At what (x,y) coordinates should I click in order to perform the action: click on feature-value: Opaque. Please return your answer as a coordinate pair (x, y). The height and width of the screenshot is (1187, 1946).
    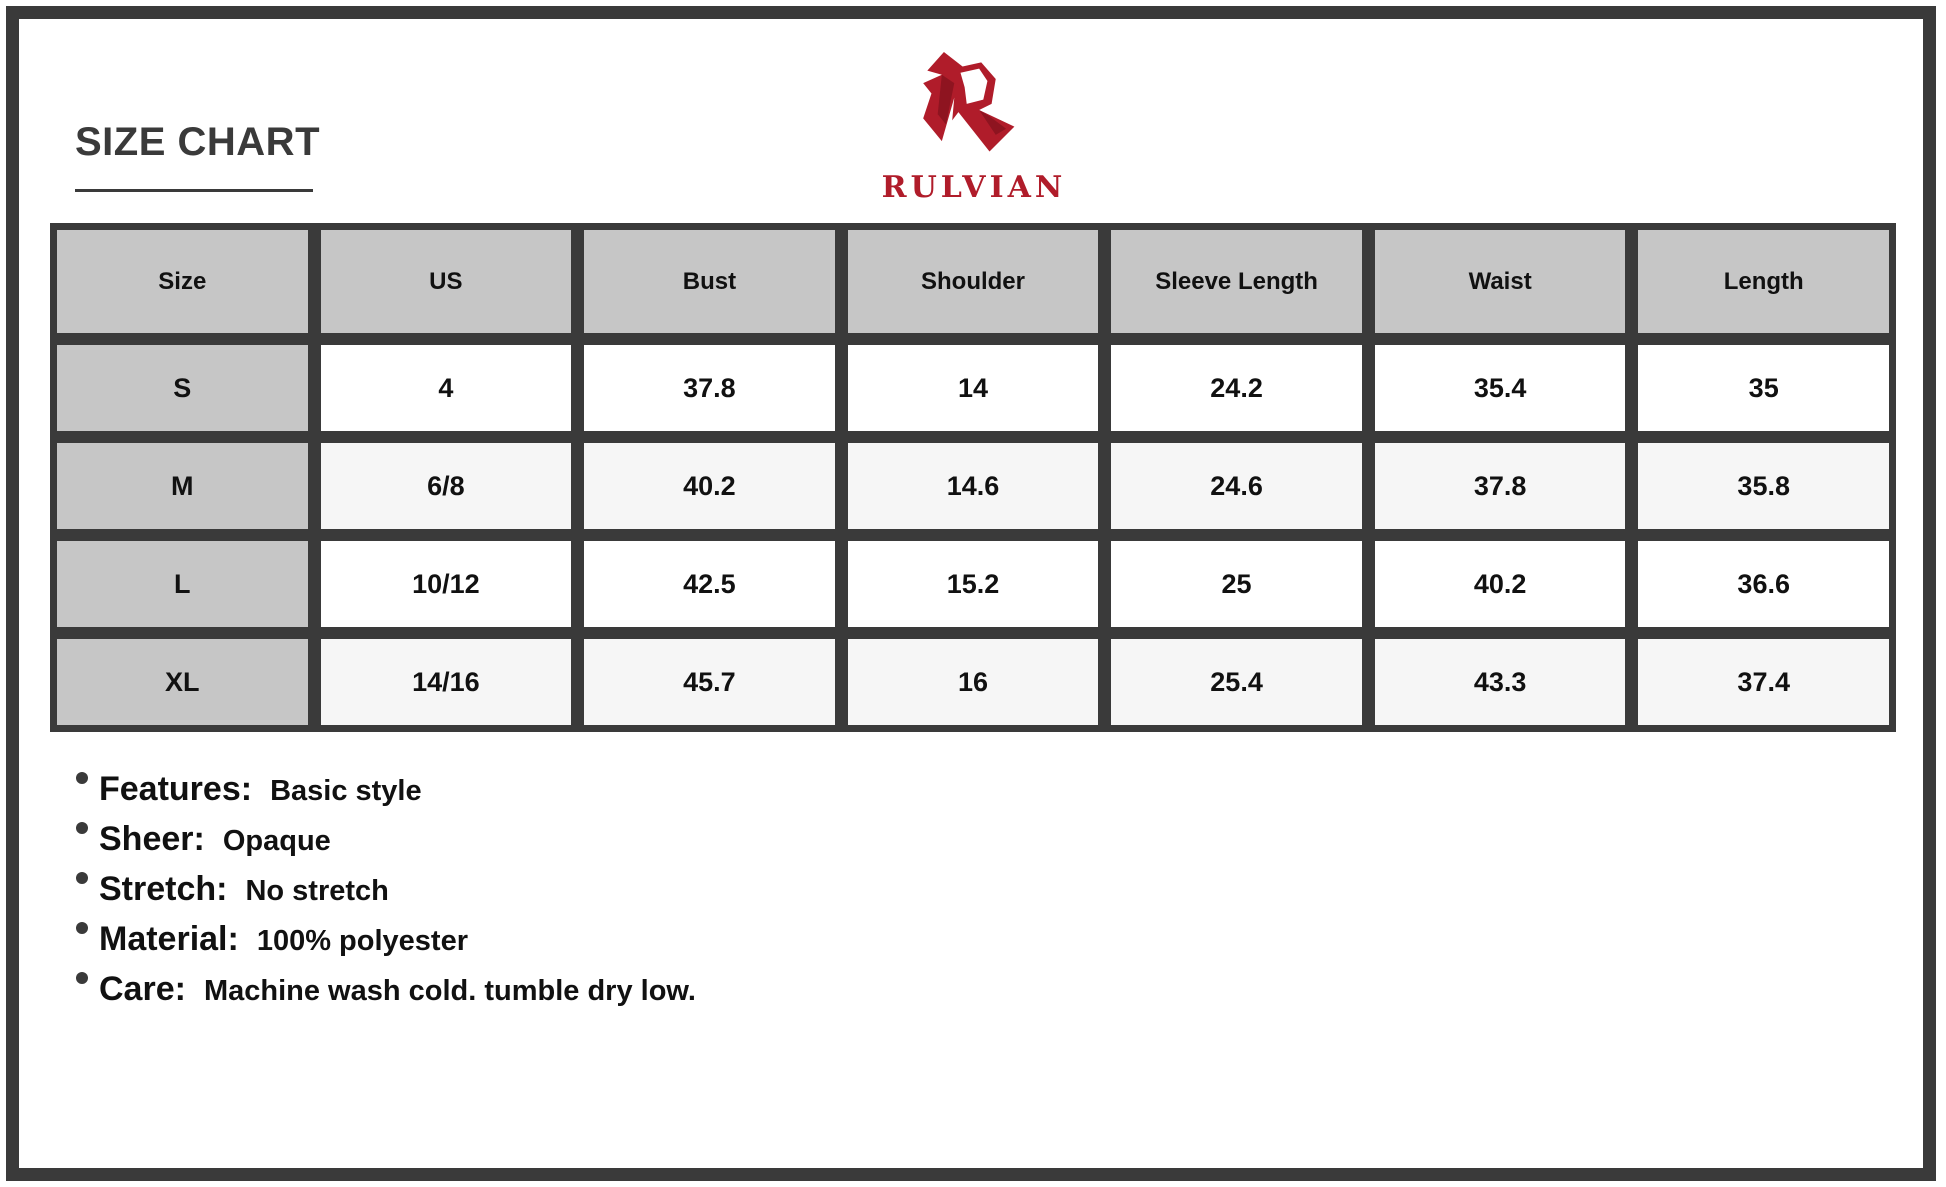
    Looking at the image, I should click on (276, 841).